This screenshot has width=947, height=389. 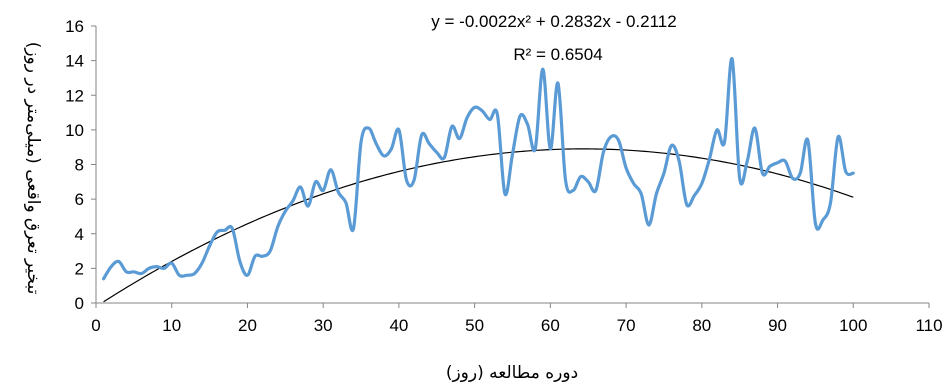 I want to click on x-tick-label: 90, so click(x=777, y=325).